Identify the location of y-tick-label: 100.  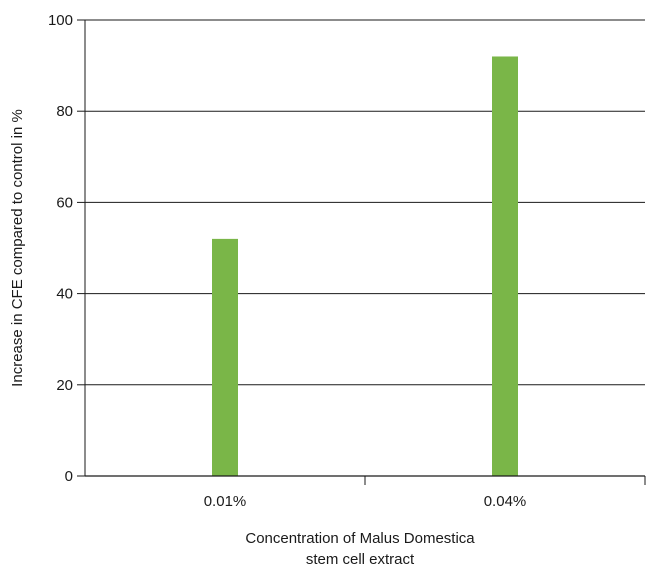
(60, 20).